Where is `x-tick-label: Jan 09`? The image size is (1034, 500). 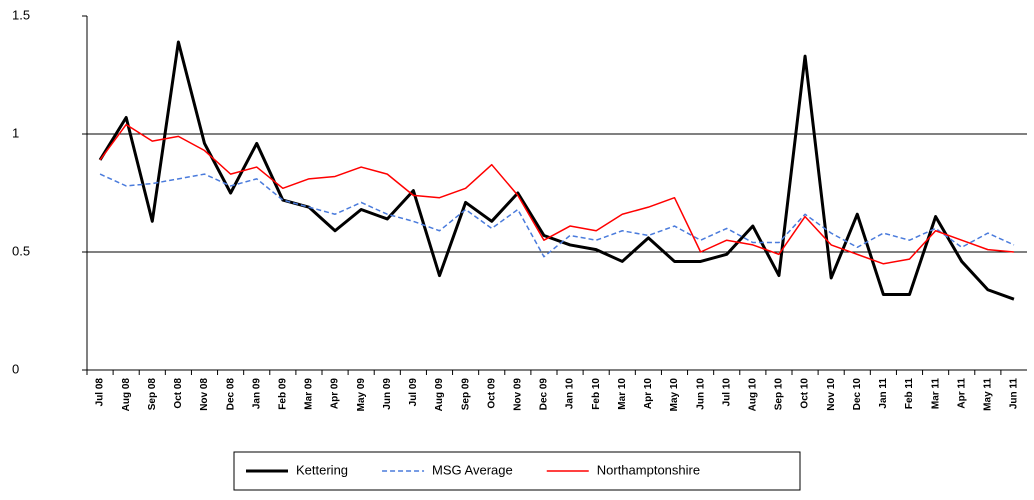
x-tick-label: Jan 09 is located at coordinates (256, 394).